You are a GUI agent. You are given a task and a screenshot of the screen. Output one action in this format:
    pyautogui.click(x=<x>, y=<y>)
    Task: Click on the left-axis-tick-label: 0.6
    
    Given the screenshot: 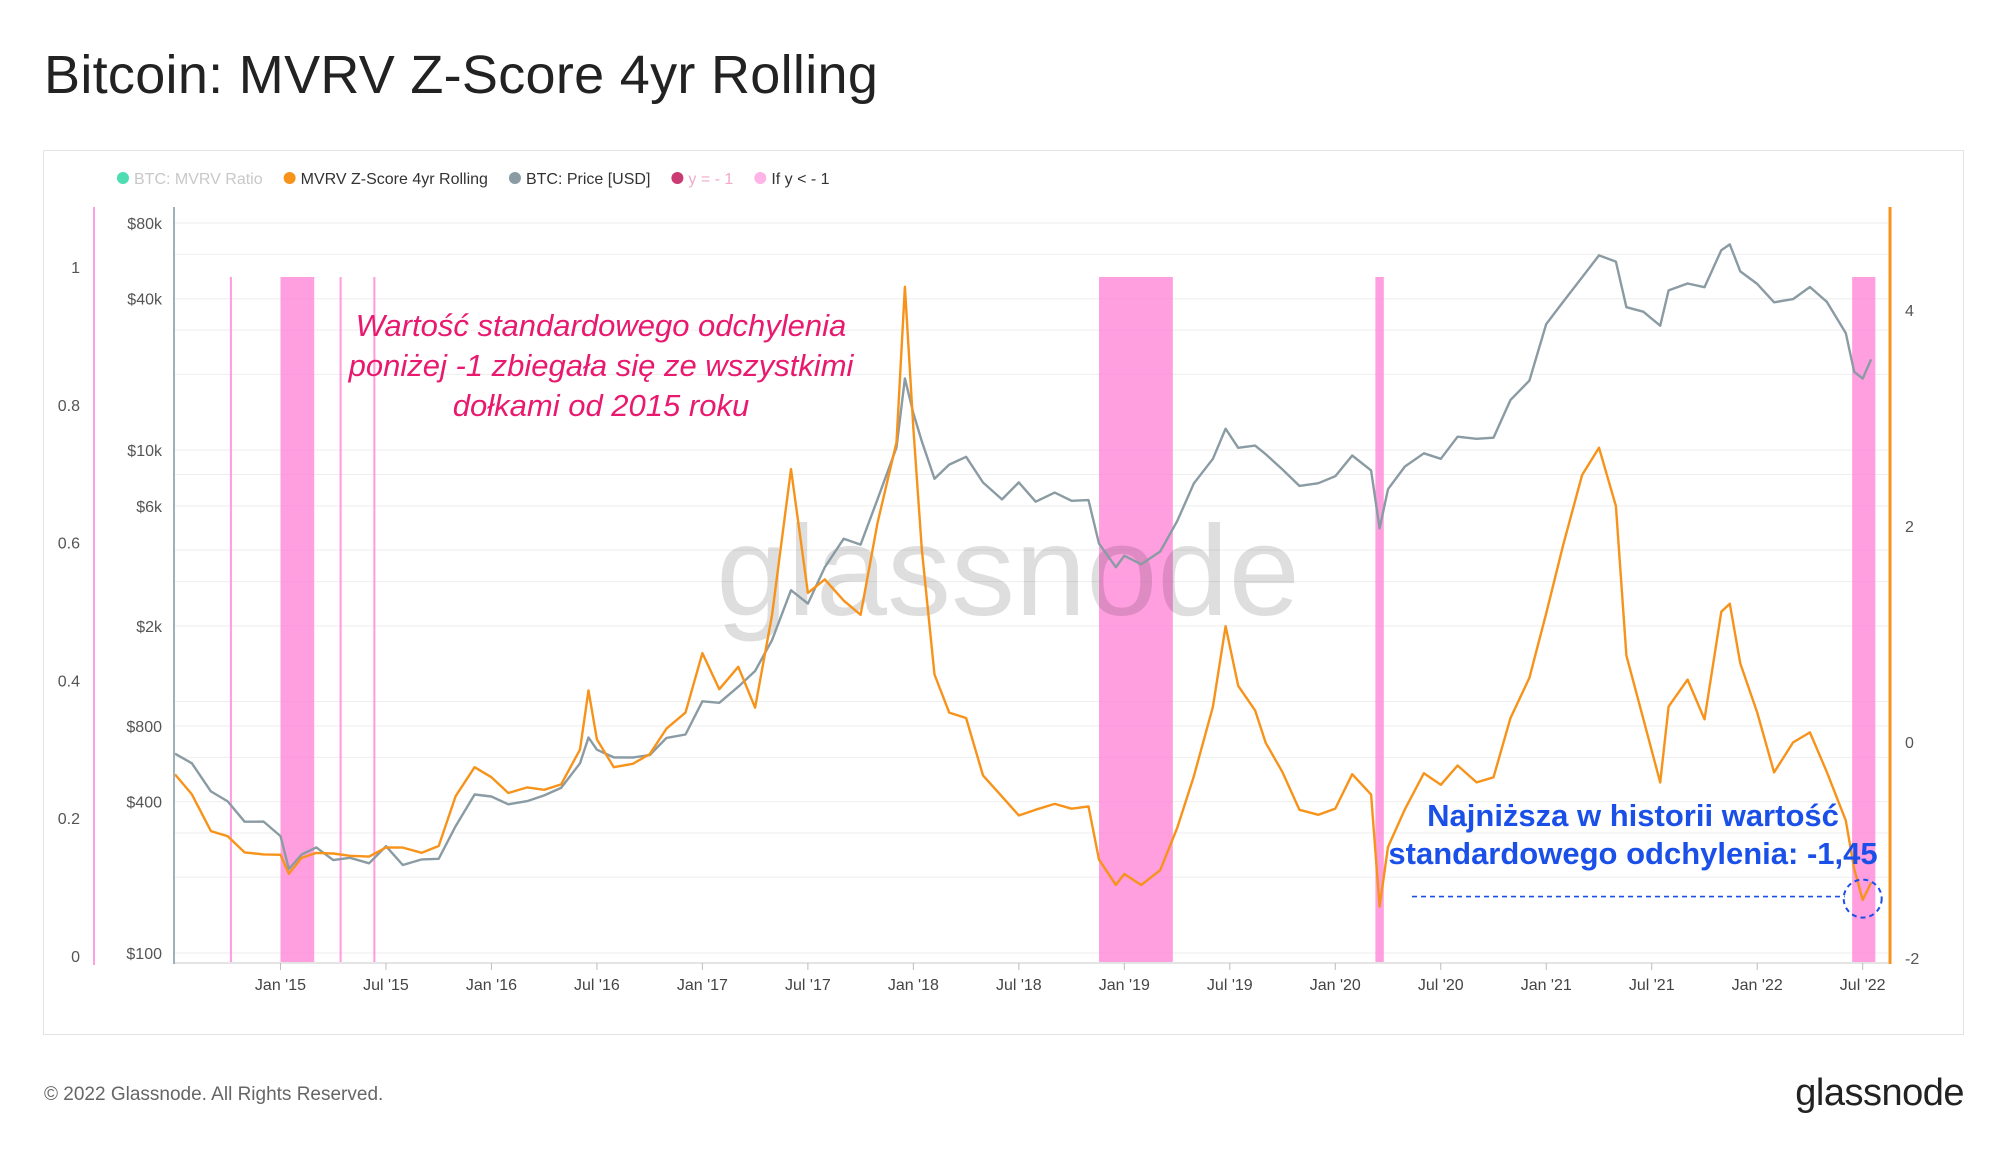 What is the action you would take?
    pyautogui.click(x=69, y=544)
    